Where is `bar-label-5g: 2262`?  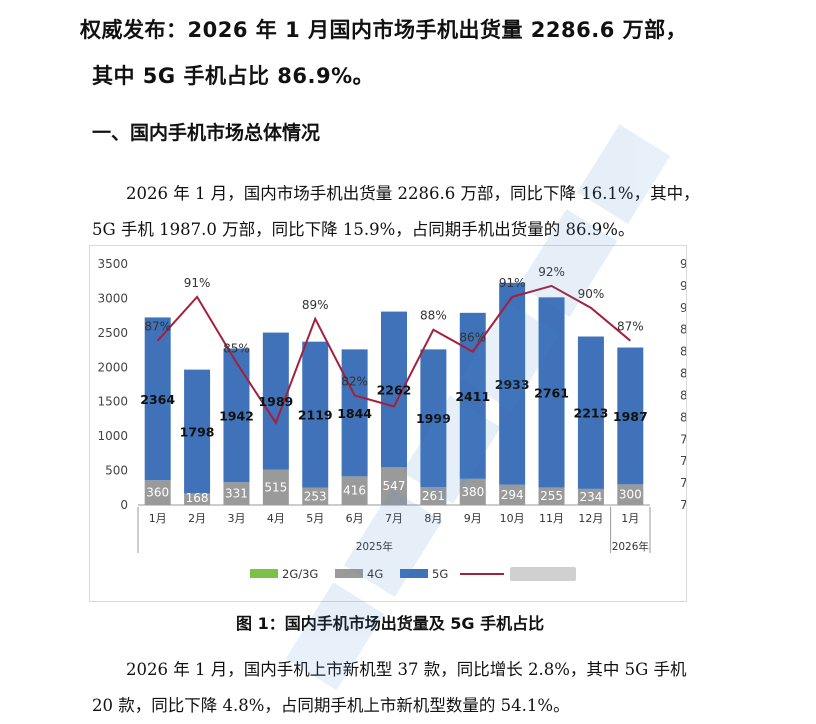
bar-label-5g: 2262 is located at coordinates (394, 389).